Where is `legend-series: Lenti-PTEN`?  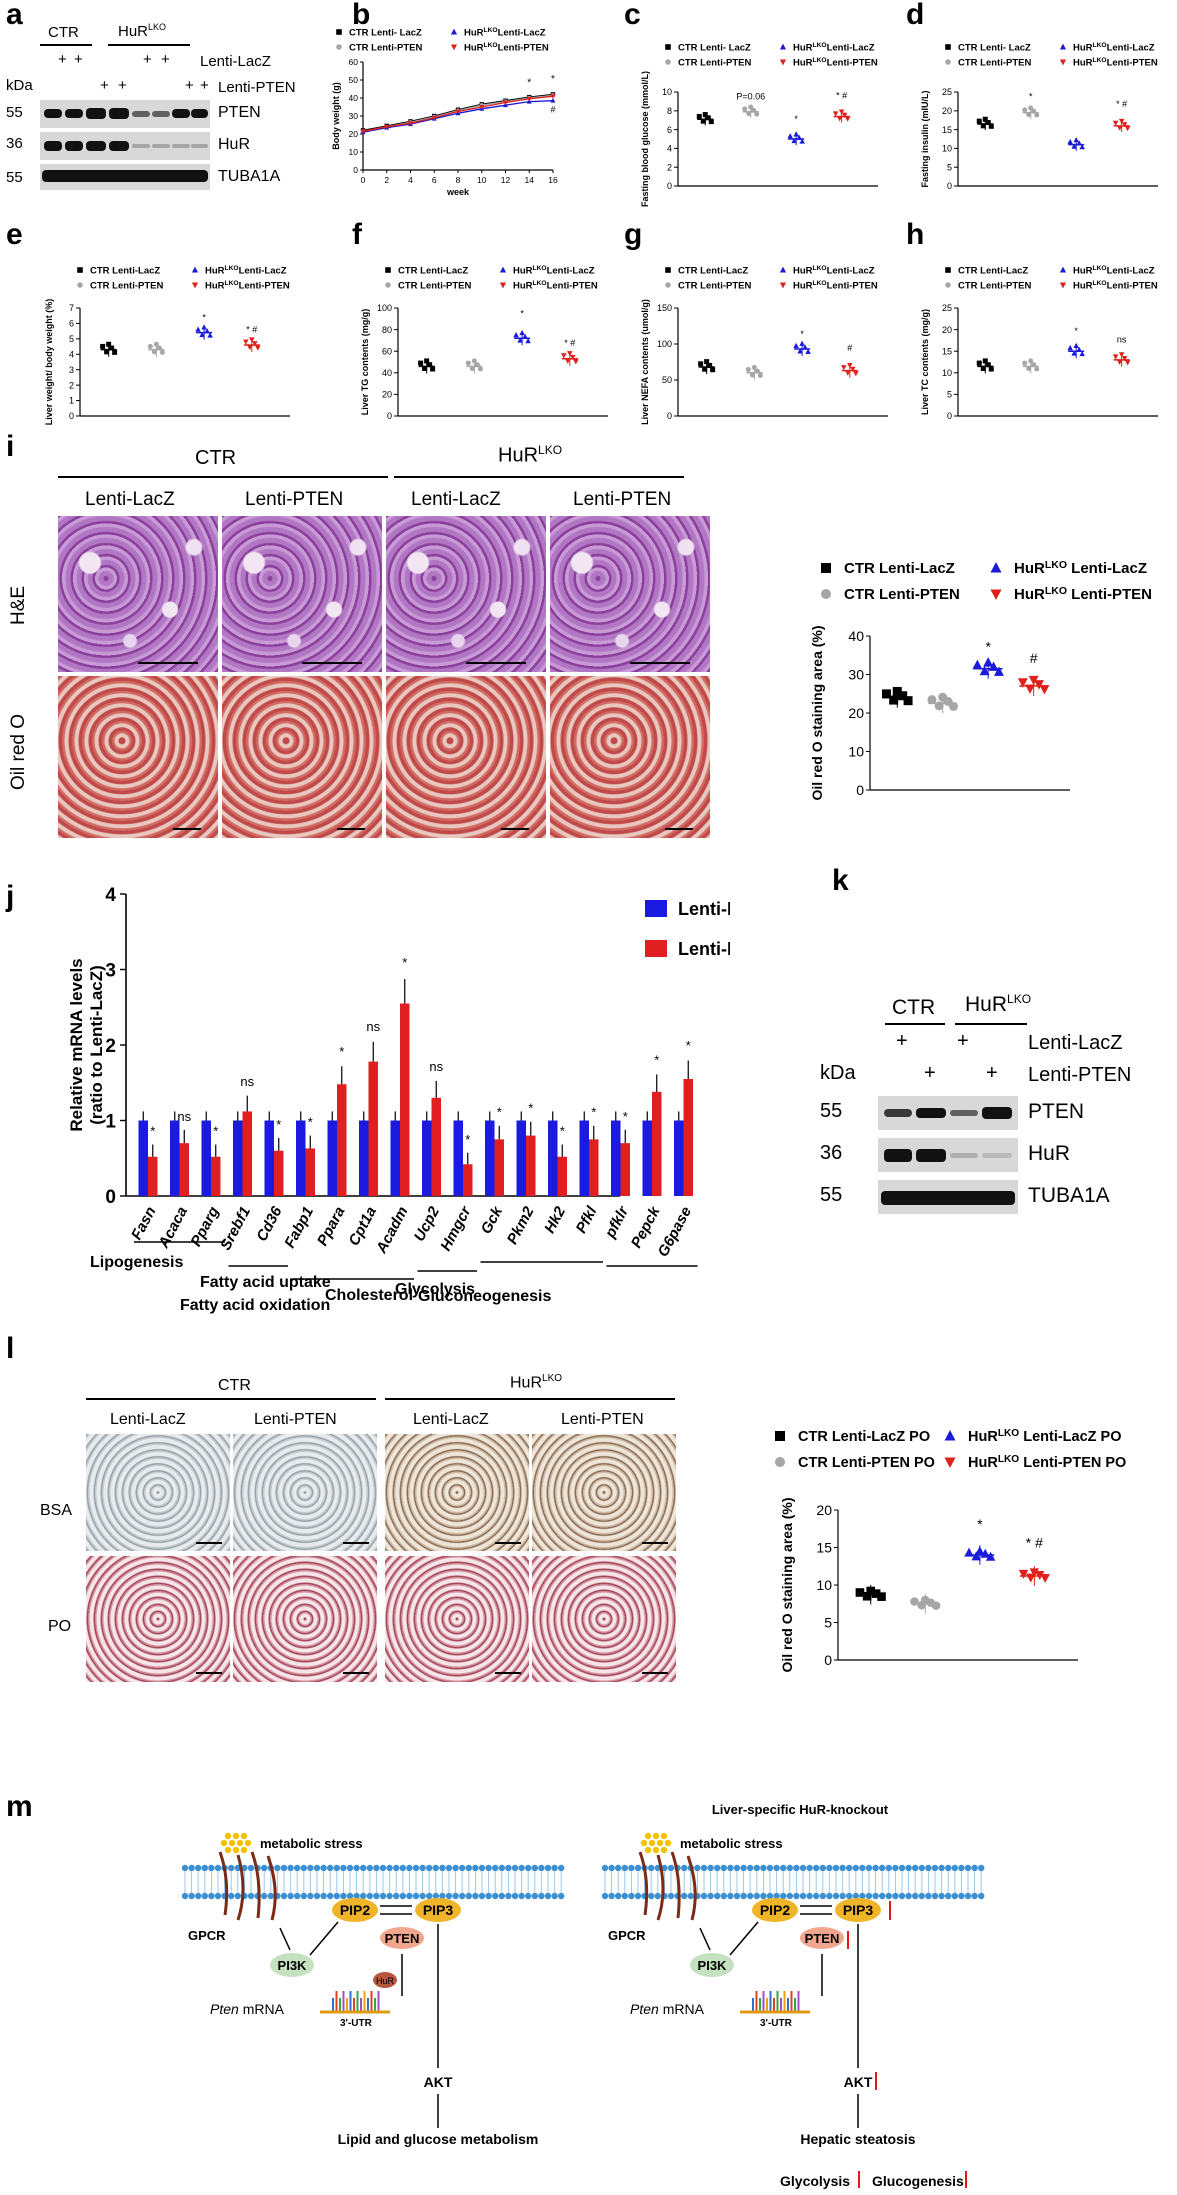
legend-series: Lenti-PTEN is located at coordinates (852, 286).